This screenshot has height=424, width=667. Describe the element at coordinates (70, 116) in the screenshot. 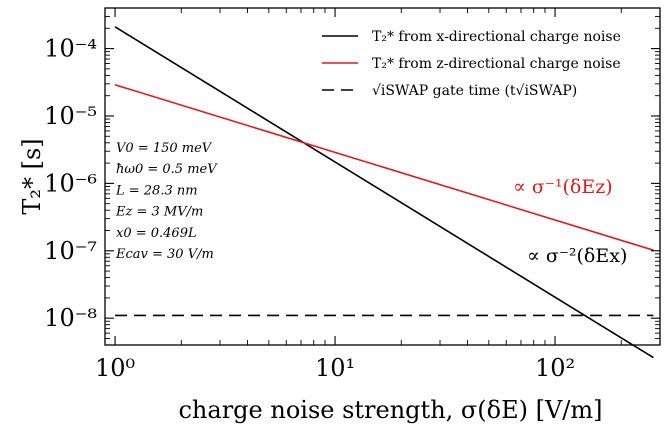

I see `y-tick-label: 10⁻⁵` at that location.